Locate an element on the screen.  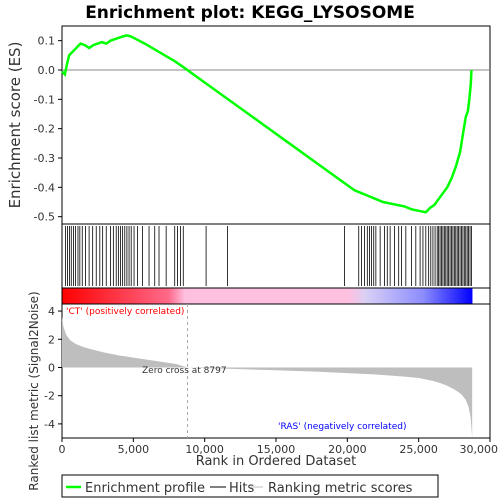
positive-correlation-label: 'CT' (positively correlated) is located at coordinates (125, 312).